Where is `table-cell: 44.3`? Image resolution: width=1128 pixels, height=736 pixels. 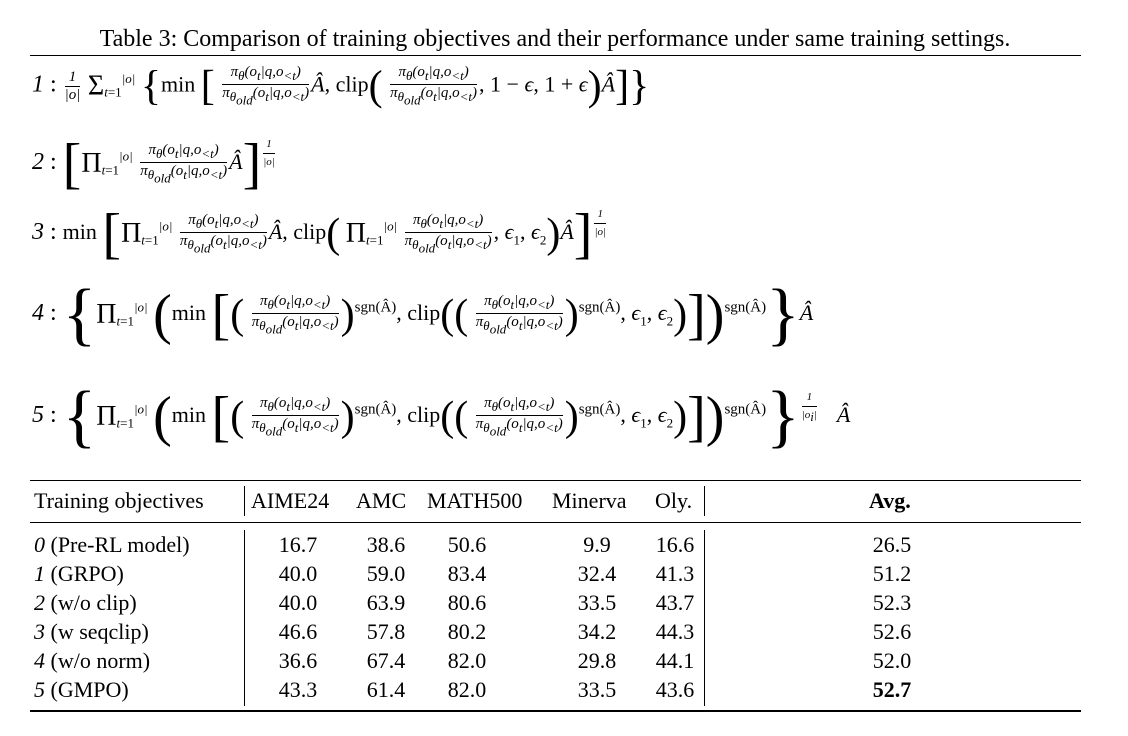 table-cell: 44.3 is located at coordinates (675, 631).